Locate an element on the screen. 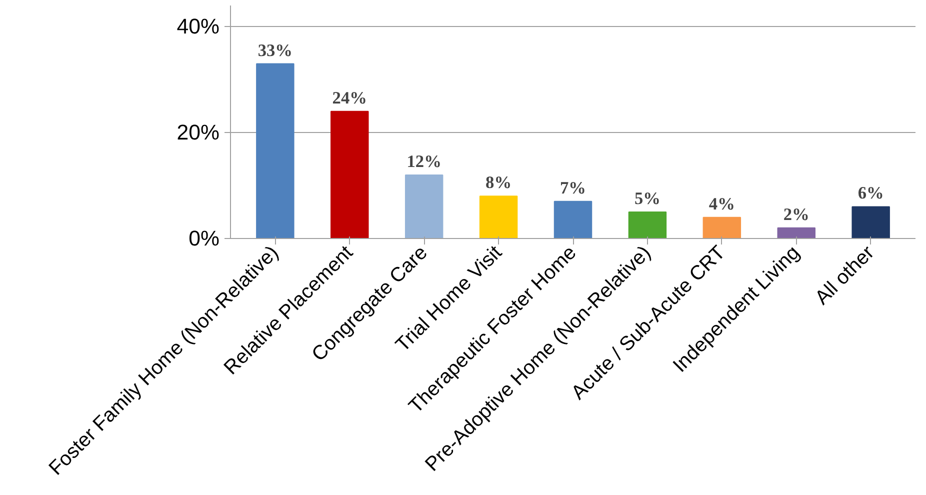 The width and height of the screenshot is (926, 495). data-label: 6% is located at coordinates (871, 193).